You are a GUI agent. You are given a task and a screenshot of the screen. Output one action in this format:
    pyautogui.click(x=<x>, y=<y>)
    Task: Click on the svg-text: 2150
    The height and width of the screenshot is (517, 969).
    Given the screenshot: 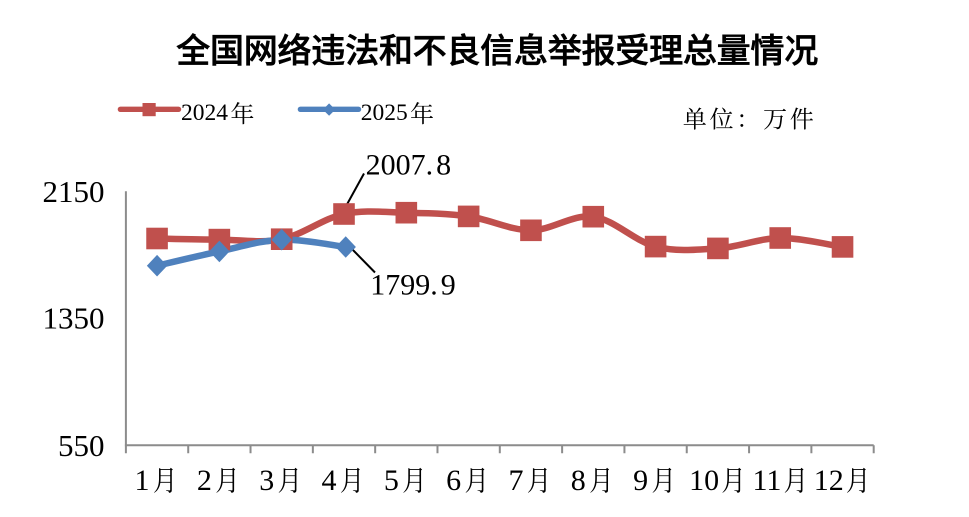 What is the action you would take?
    pyautogui.click(x=74, y=191)
    